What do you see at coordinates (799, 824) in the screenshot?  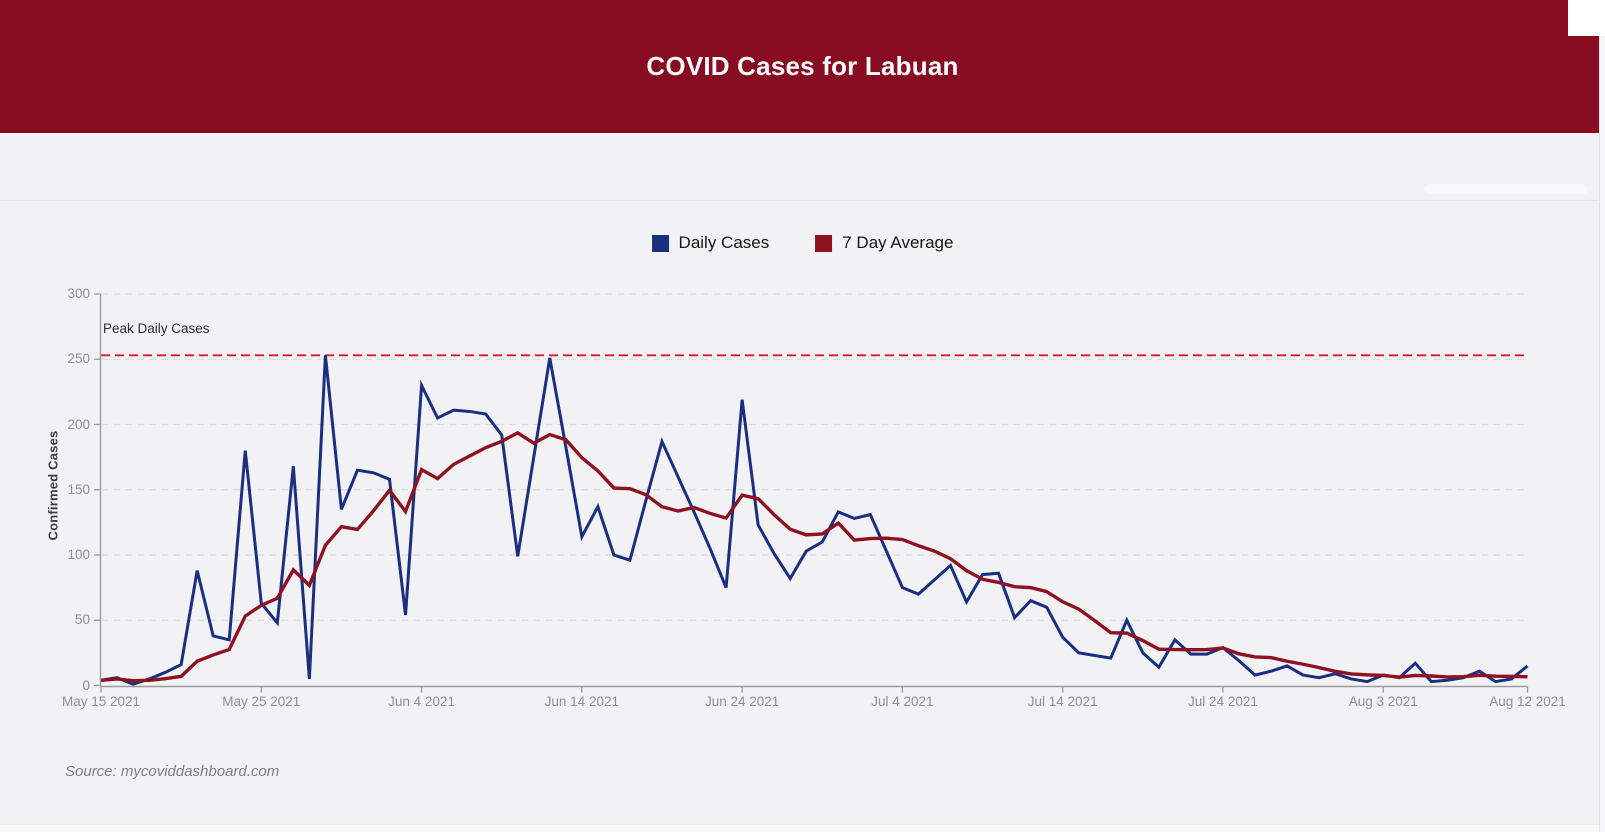 I see `bottom-divider` at bounding box center [799, 824].